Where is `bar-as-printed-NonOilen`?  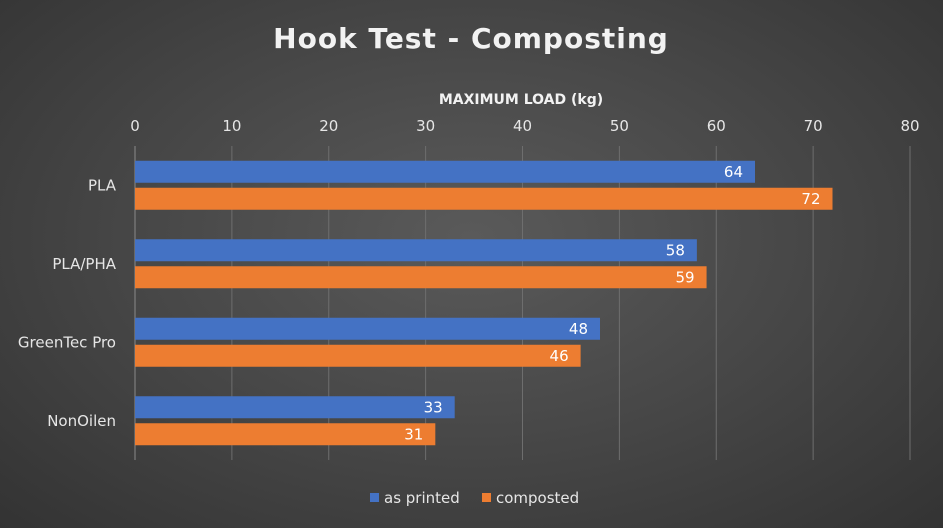
bar-as-printed-NonOilen is located at coordinates (295, 407).